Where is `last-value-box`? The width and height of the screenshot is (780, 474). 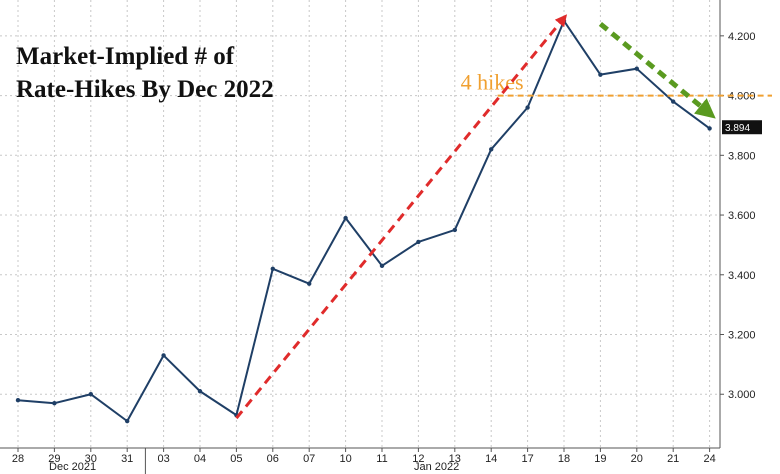 last-value-box is located at coordinates (742, 127).